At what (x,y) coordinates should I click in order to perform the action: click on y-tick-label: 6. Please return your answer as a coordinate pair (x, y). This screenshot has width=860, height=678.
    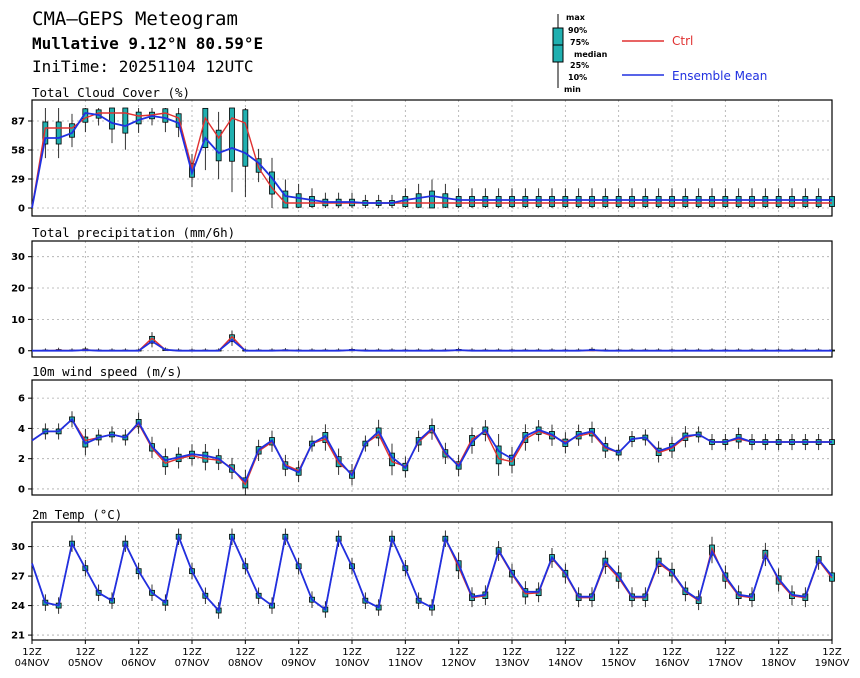
    Looking at the image, I should click on (21, 399).